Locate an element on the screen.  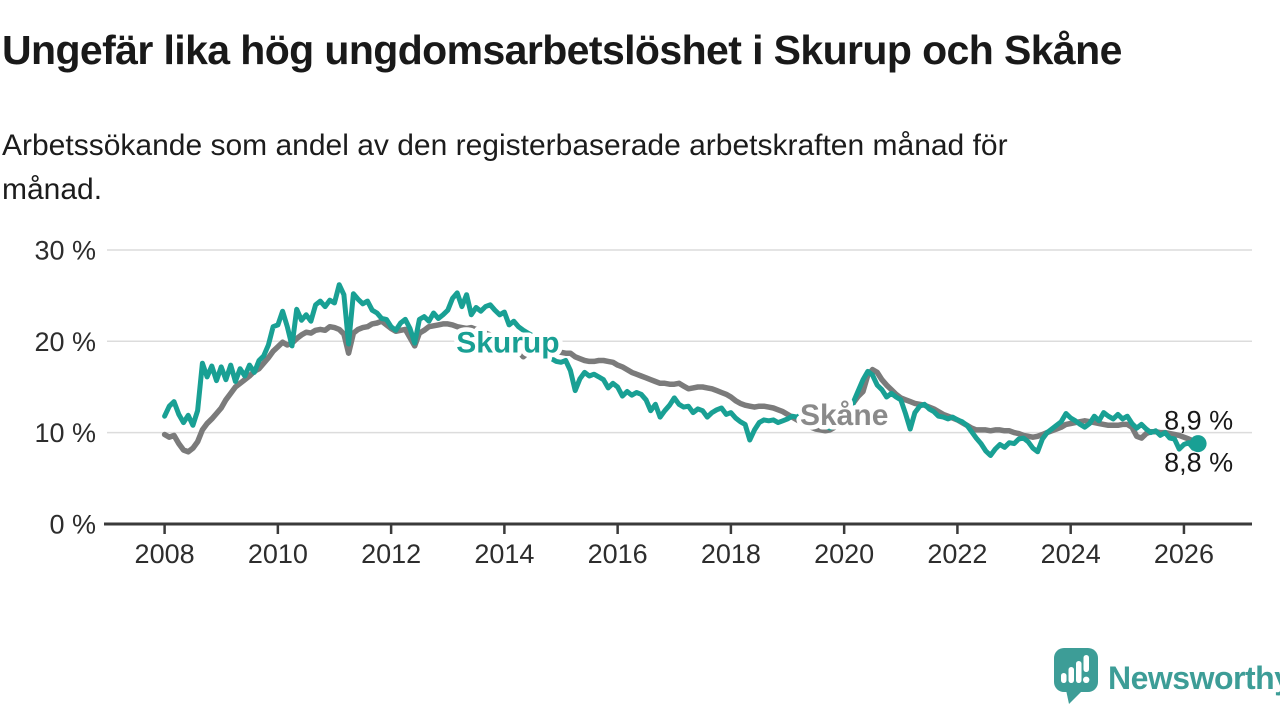
end-value-label-skurup: 8,8 % is located at coordinates (1198, 463).